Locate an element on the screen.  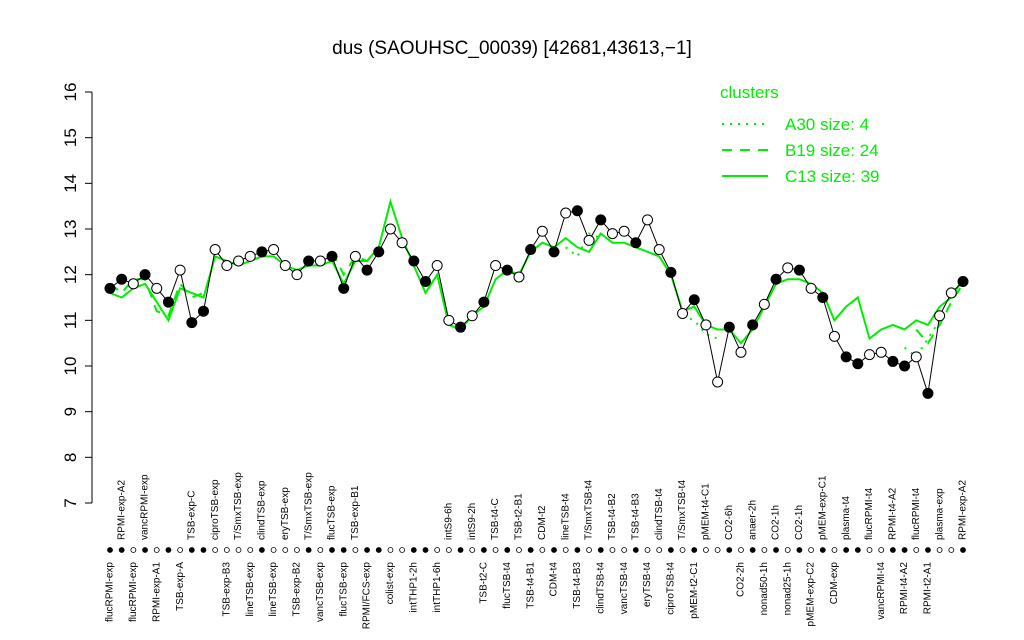
y-tick-label: 16 is located at coordinates (70, 92).